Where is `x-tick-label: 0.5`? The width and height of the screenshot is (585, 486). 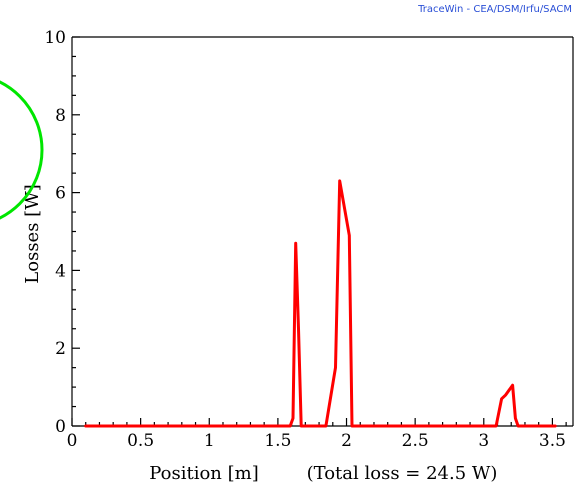
x-tick-label: 0.5 is located at coordinates (140, 441).